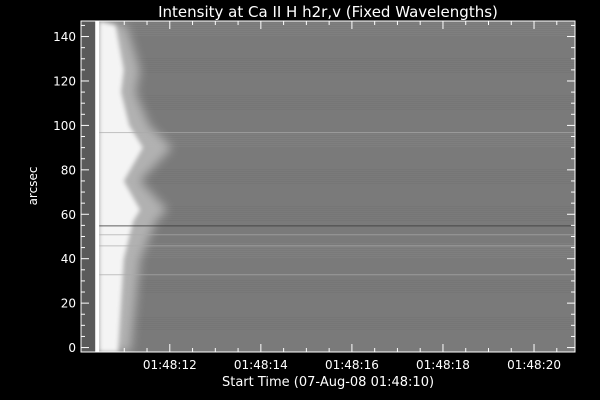 The height and width of the screenshot is (400, 600). Describe the element at coordinates (121, 186) in the screenshot. I see `bright-region-core` at that location.